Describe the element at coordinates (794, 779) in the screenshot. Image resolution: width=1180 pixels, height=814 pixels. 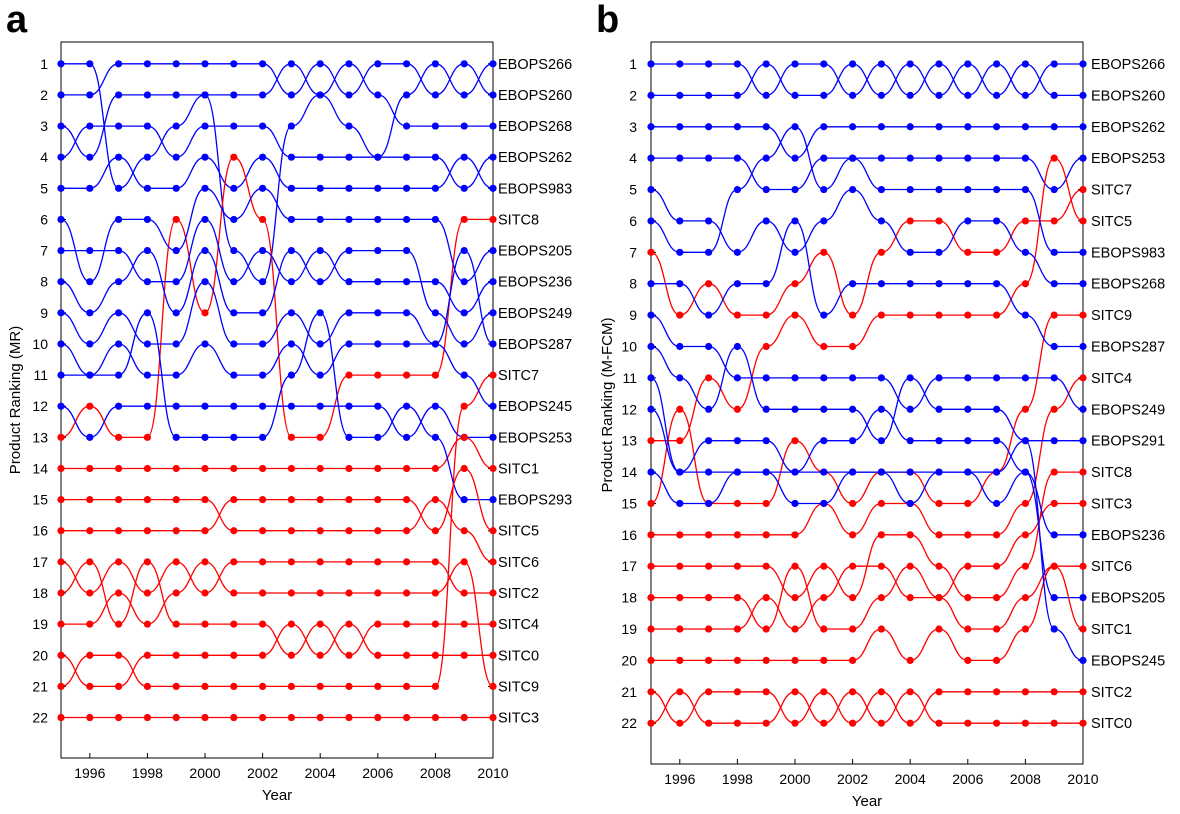
I see `x-tick-label: 2000` at that location.